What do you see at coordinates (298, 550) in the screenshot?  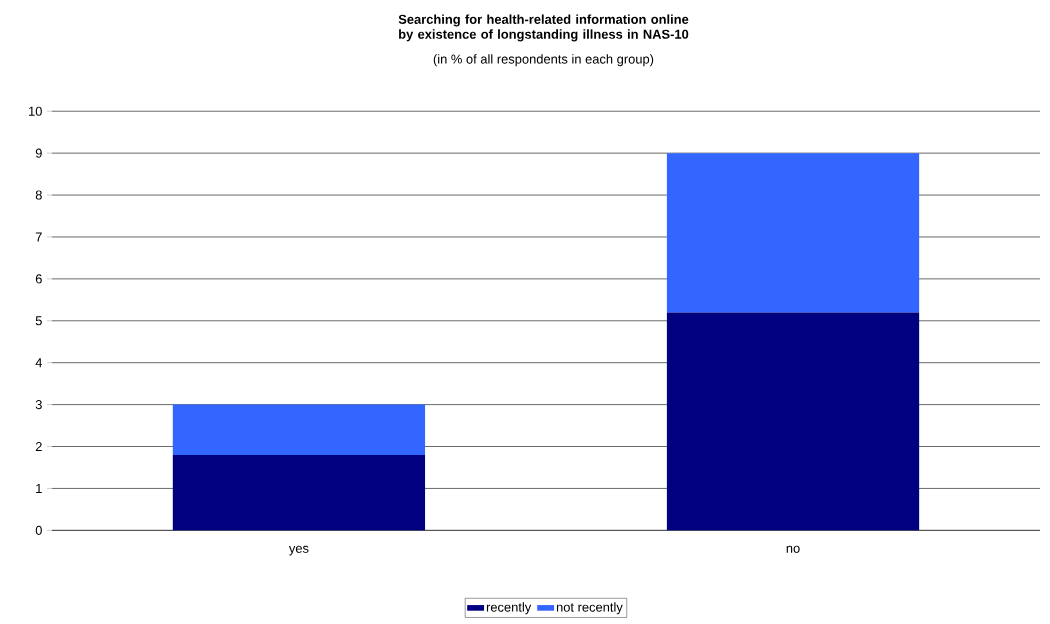 I see `x-tick-label: yes` at bounding box center [298, 550].